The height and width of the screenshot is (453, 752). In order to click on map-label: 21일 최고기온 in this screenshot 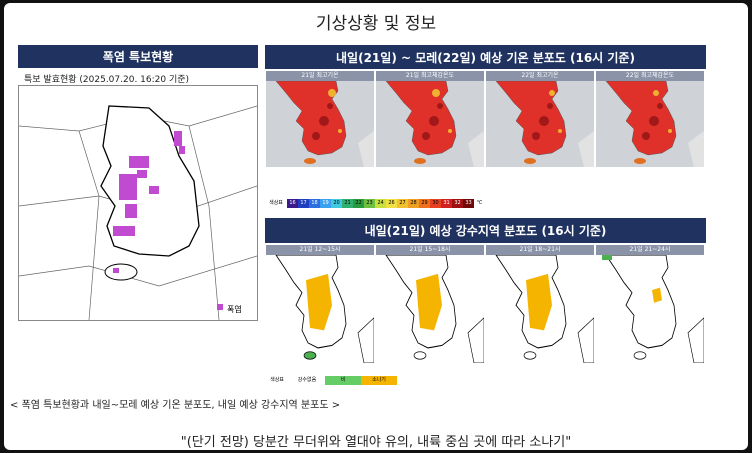, I will do `click(320, 76)`.